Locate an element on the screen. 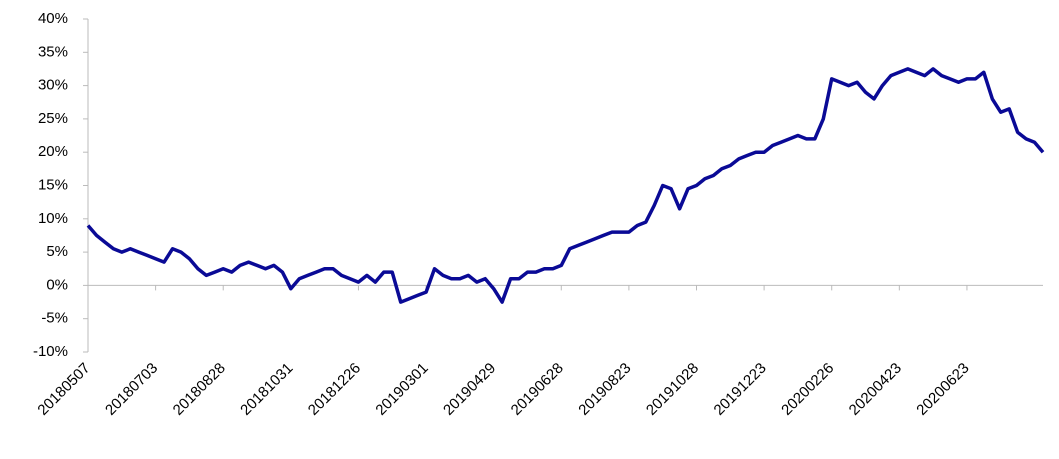  x-tick-label: 20200623 is located at coordinates (942, 389).